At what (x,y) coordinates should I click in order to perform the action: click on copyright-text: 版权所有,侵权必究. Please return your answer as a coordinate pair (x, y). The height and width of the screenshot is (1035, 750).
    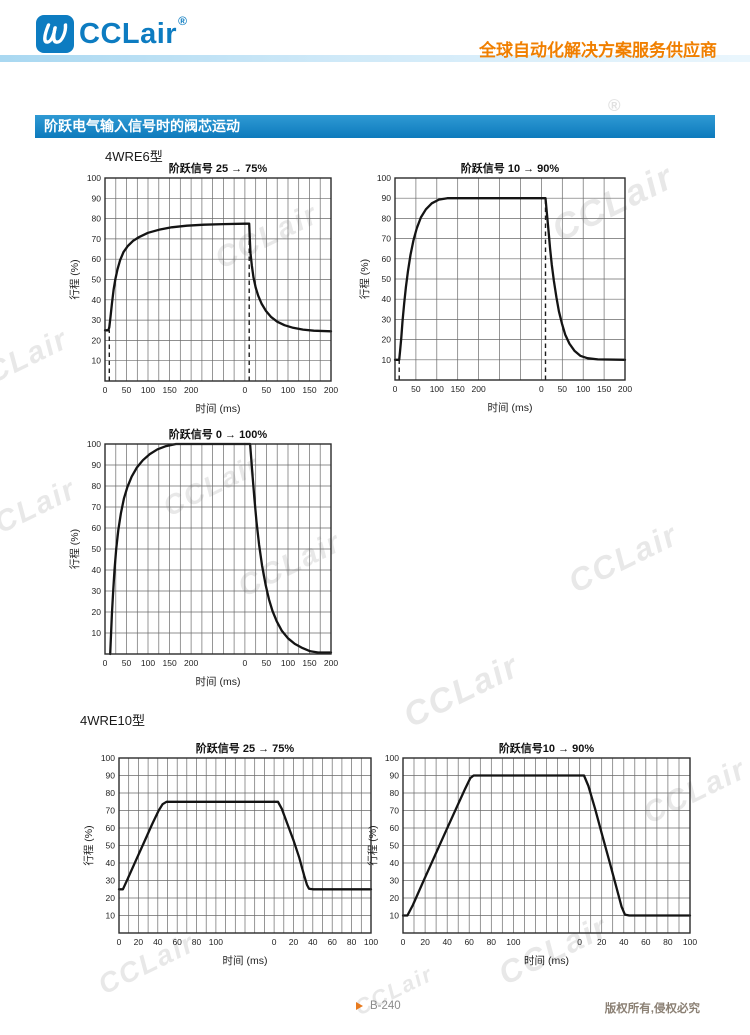
    Looking at the image, I should click on (652, 1009).